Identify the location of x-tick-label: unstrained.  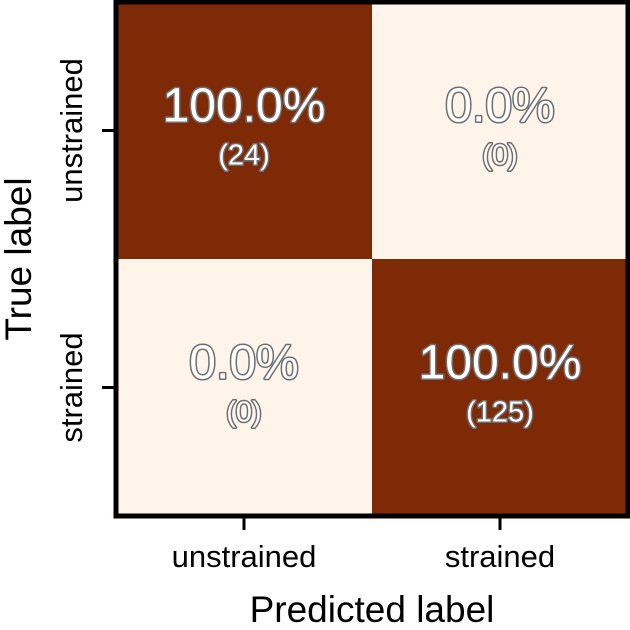
(244, 556).